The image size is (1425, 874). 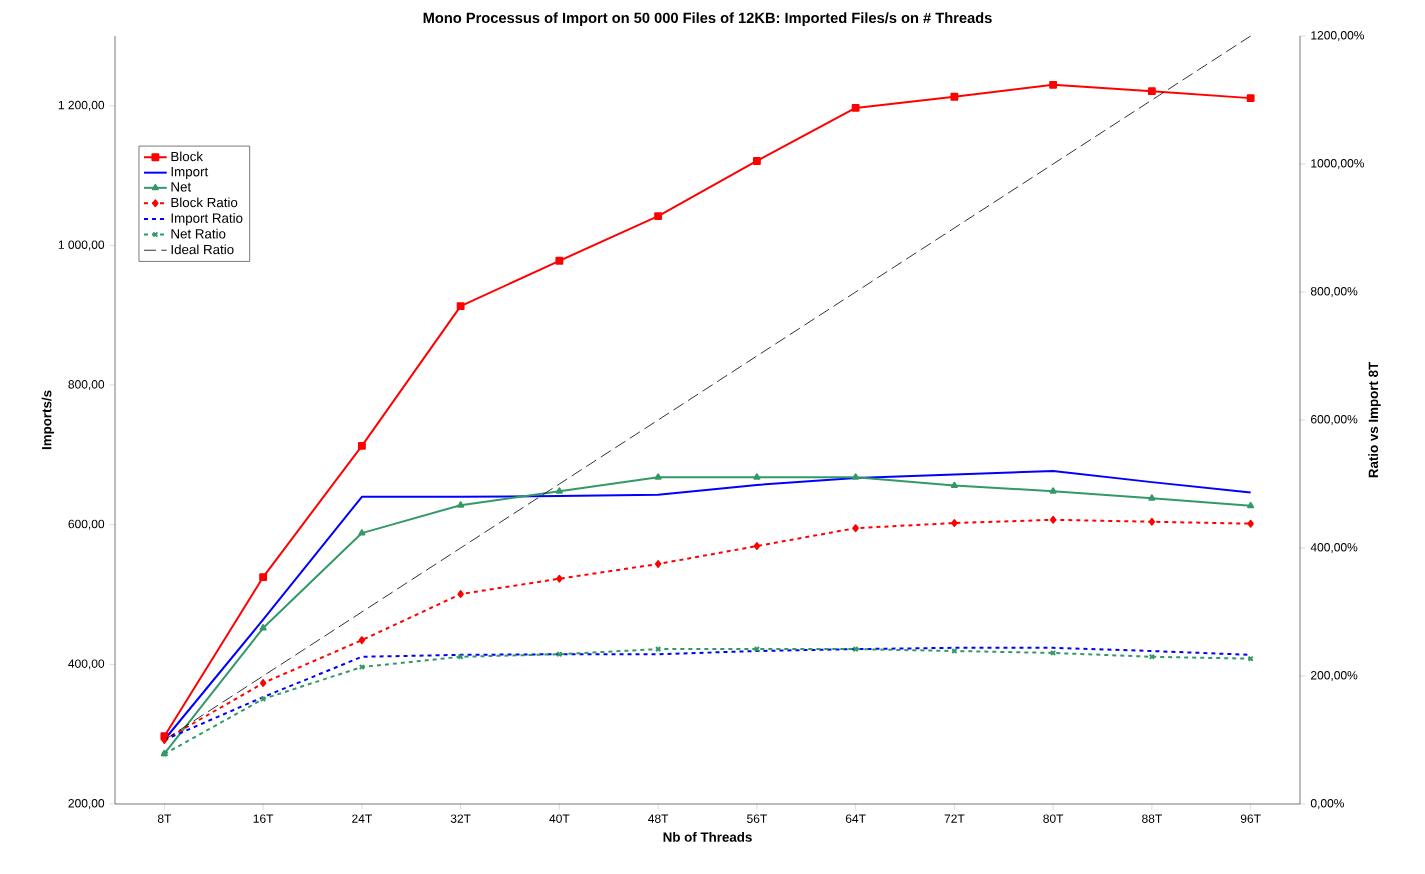 I want to click on y2-axis-title: Ratio vs Import 8T, so click(x=1374, y=419).